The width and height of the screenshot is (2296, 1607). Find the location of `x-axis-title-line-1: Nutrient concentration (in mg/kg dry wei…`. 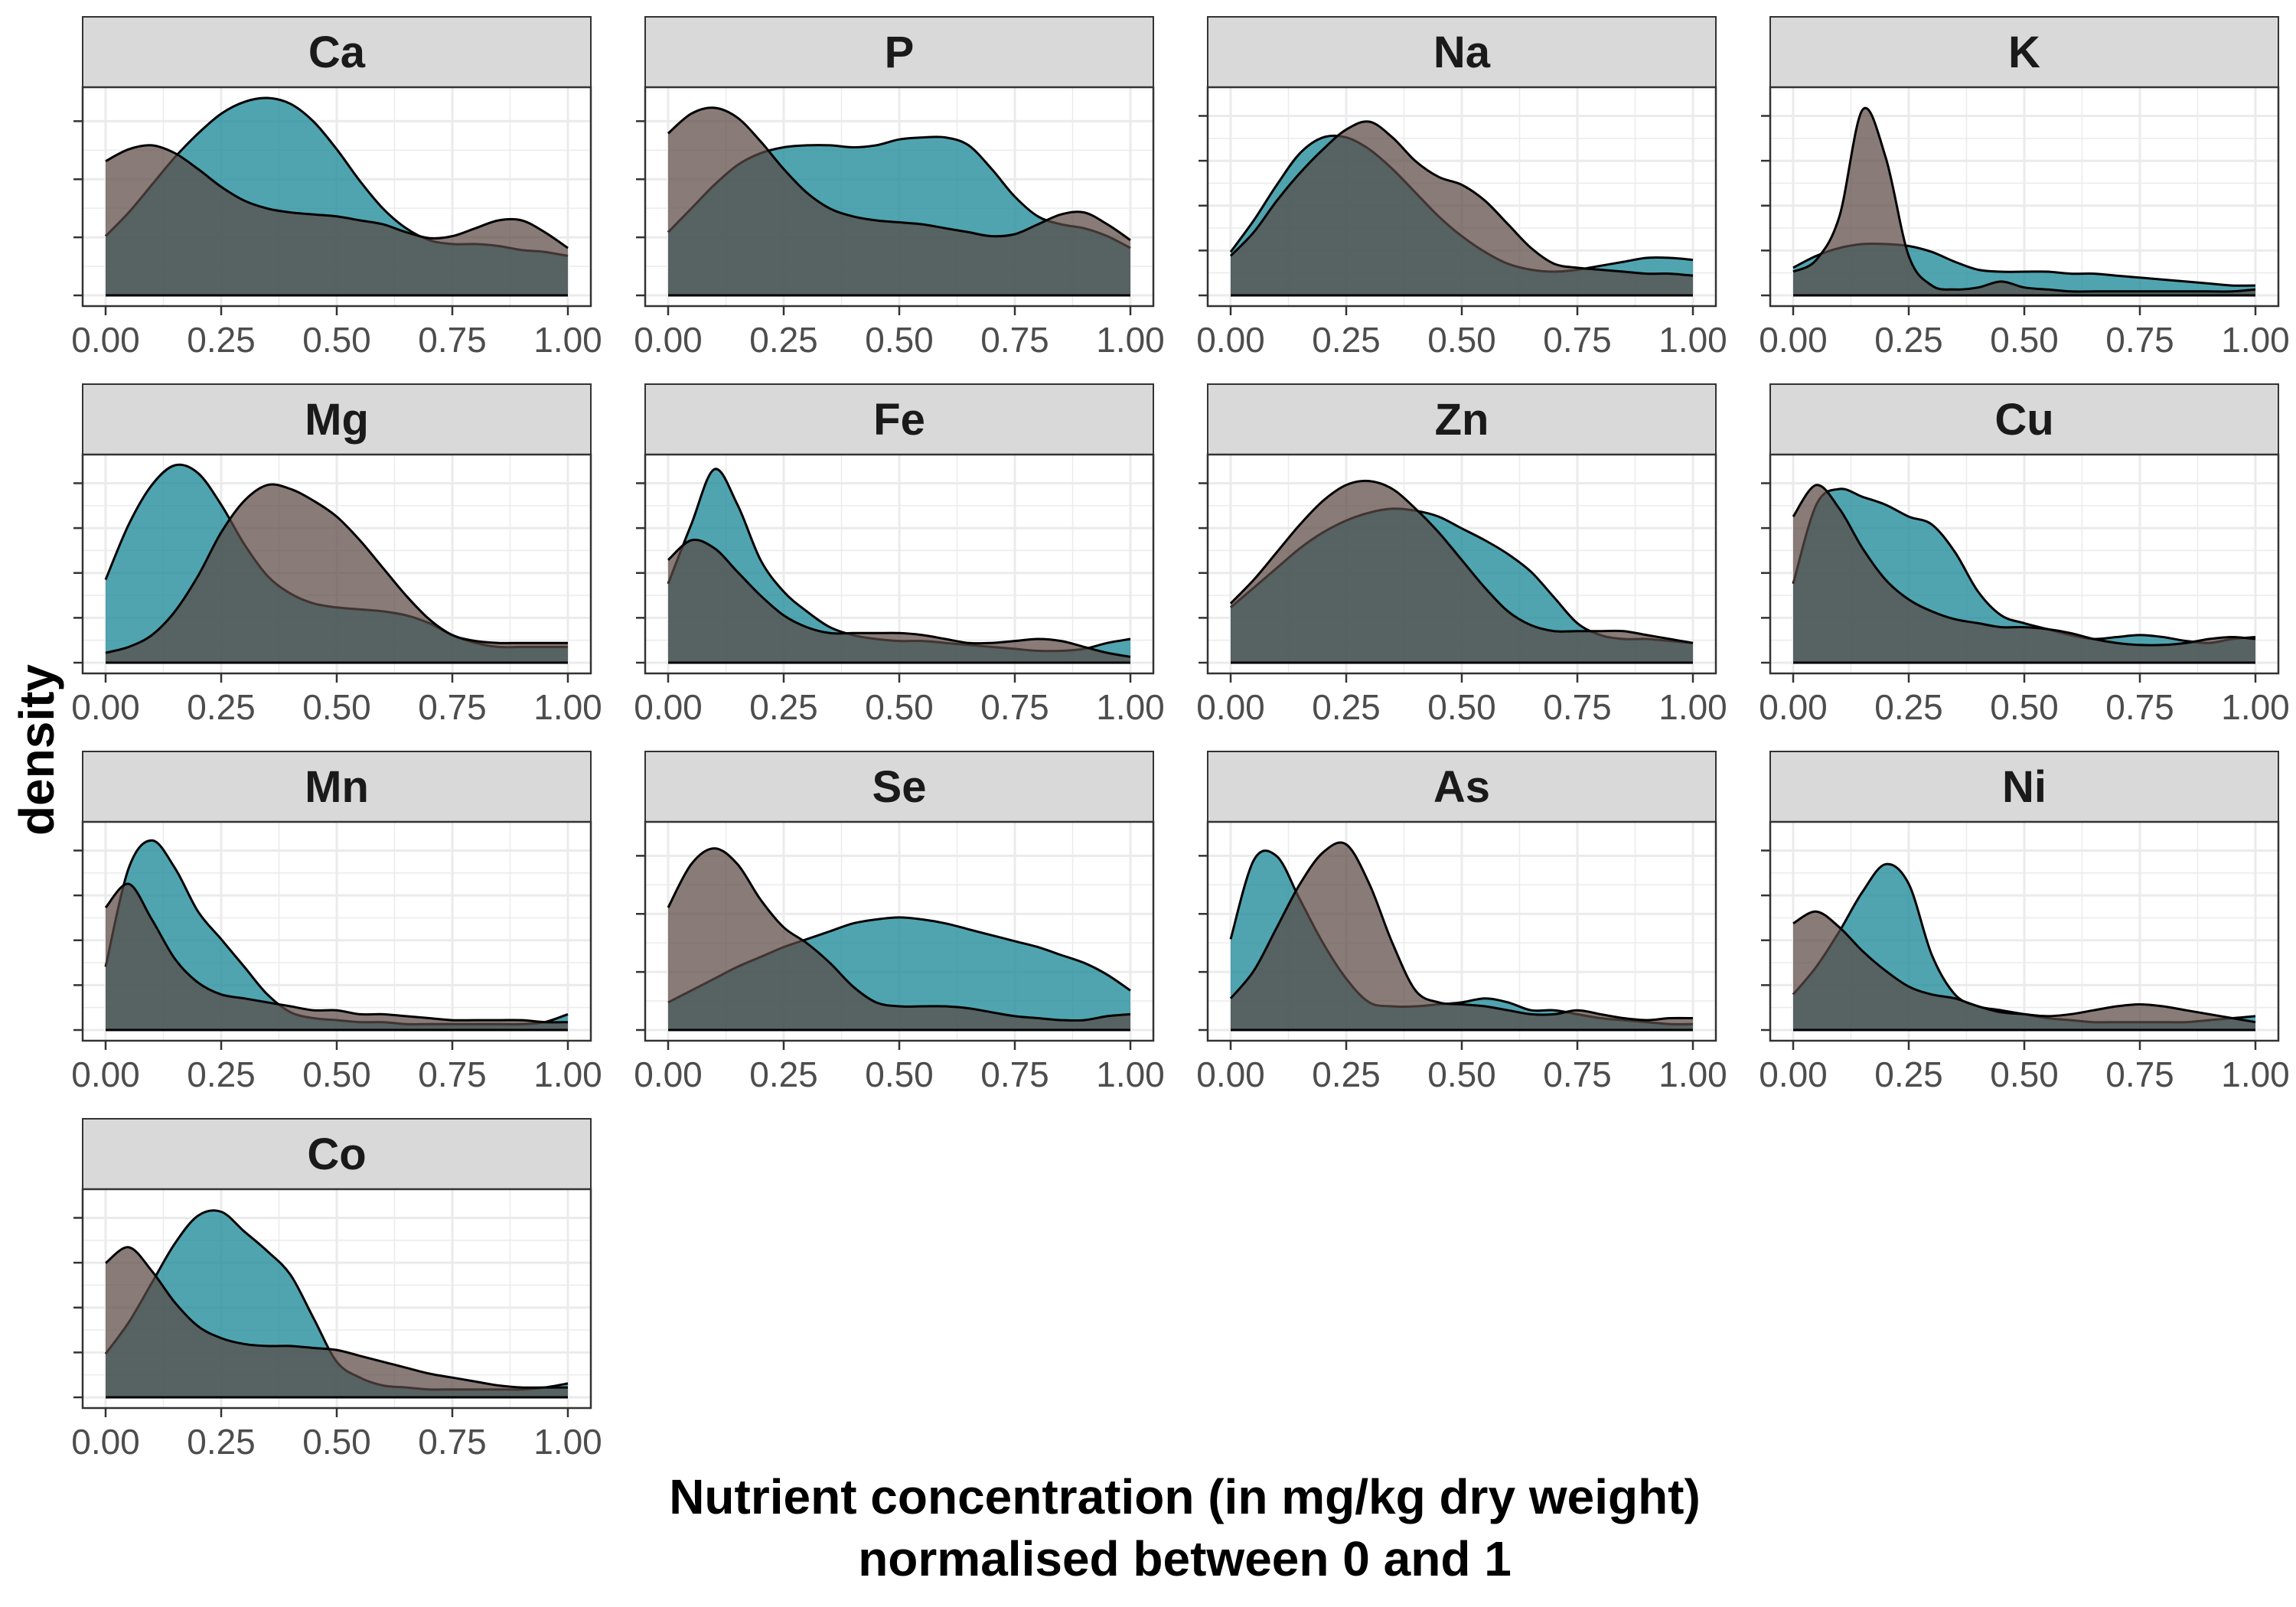

x-axis-title-line-1: Nutrient concentration (in mg/kg dry wei… is located at coordinates (1185, 1496).